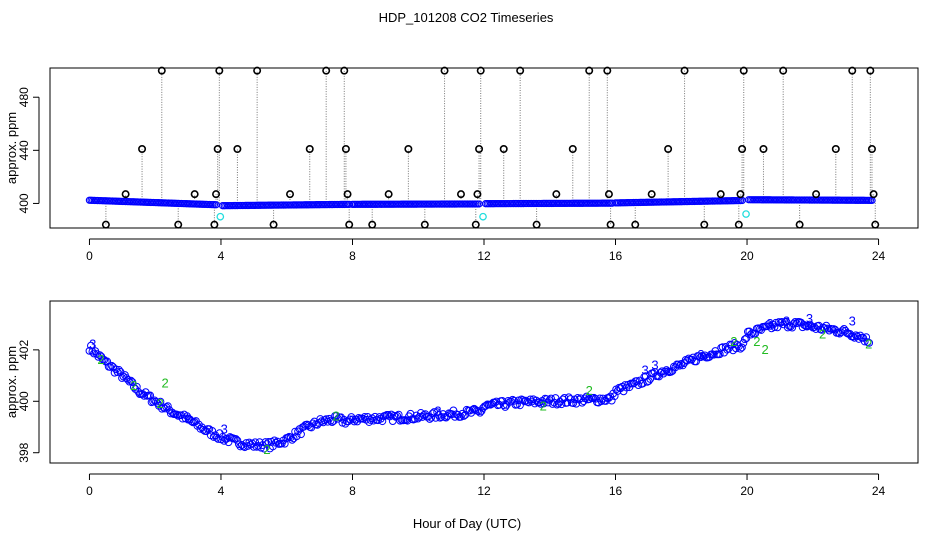 The width and height of the screenshot is (936, 540). I want to click on bottom-x-tick-label: 24, so click(879, 491).